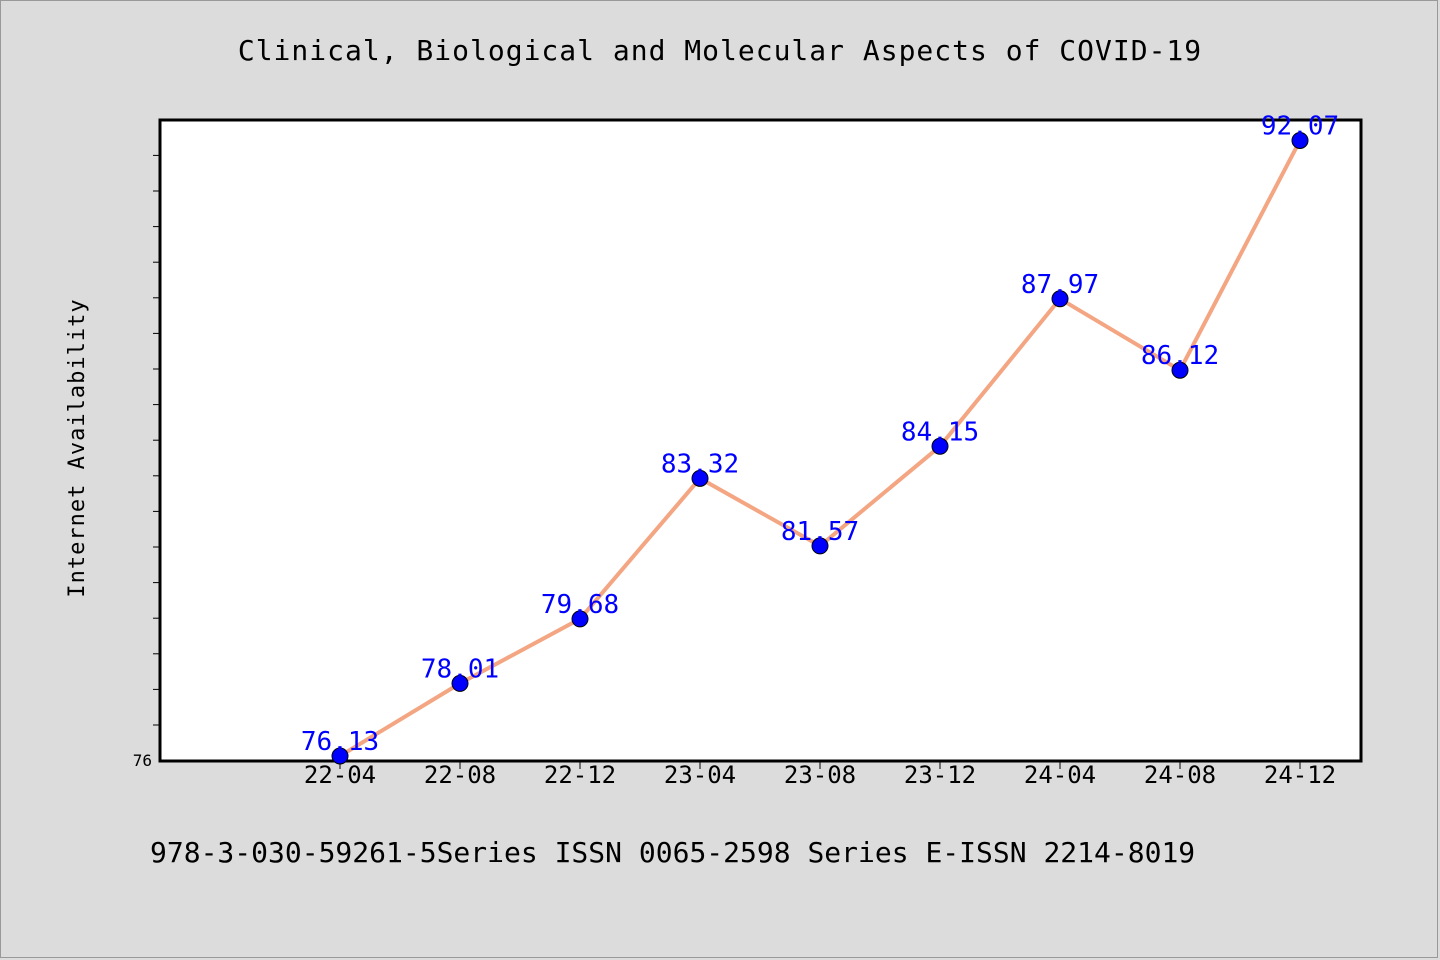  Describe the element at coordinates (77, 447) in the screenshot. I see `y-axis-title: Internet Availability` at that location.